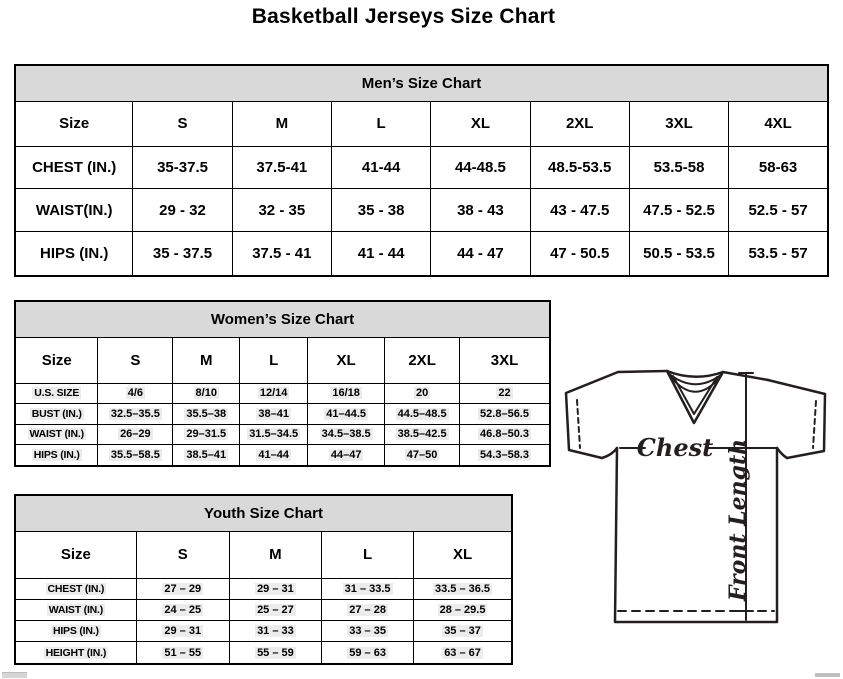  Describe the element at coordinates (206, 455) in the screenshot. I see `size-value-cell: 38.5–41` at that location.